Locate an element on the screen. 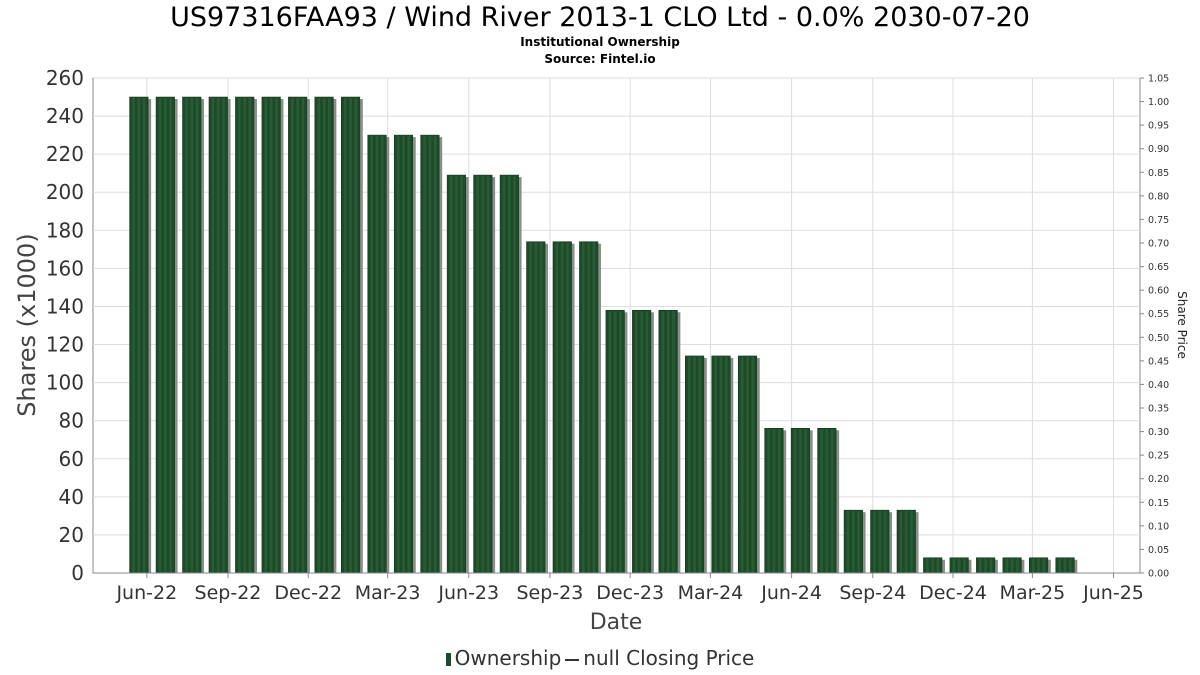 This screenshot has height=675, width=1200. y2-tick-label: 0.35 is located at coordinates (1158, 409).